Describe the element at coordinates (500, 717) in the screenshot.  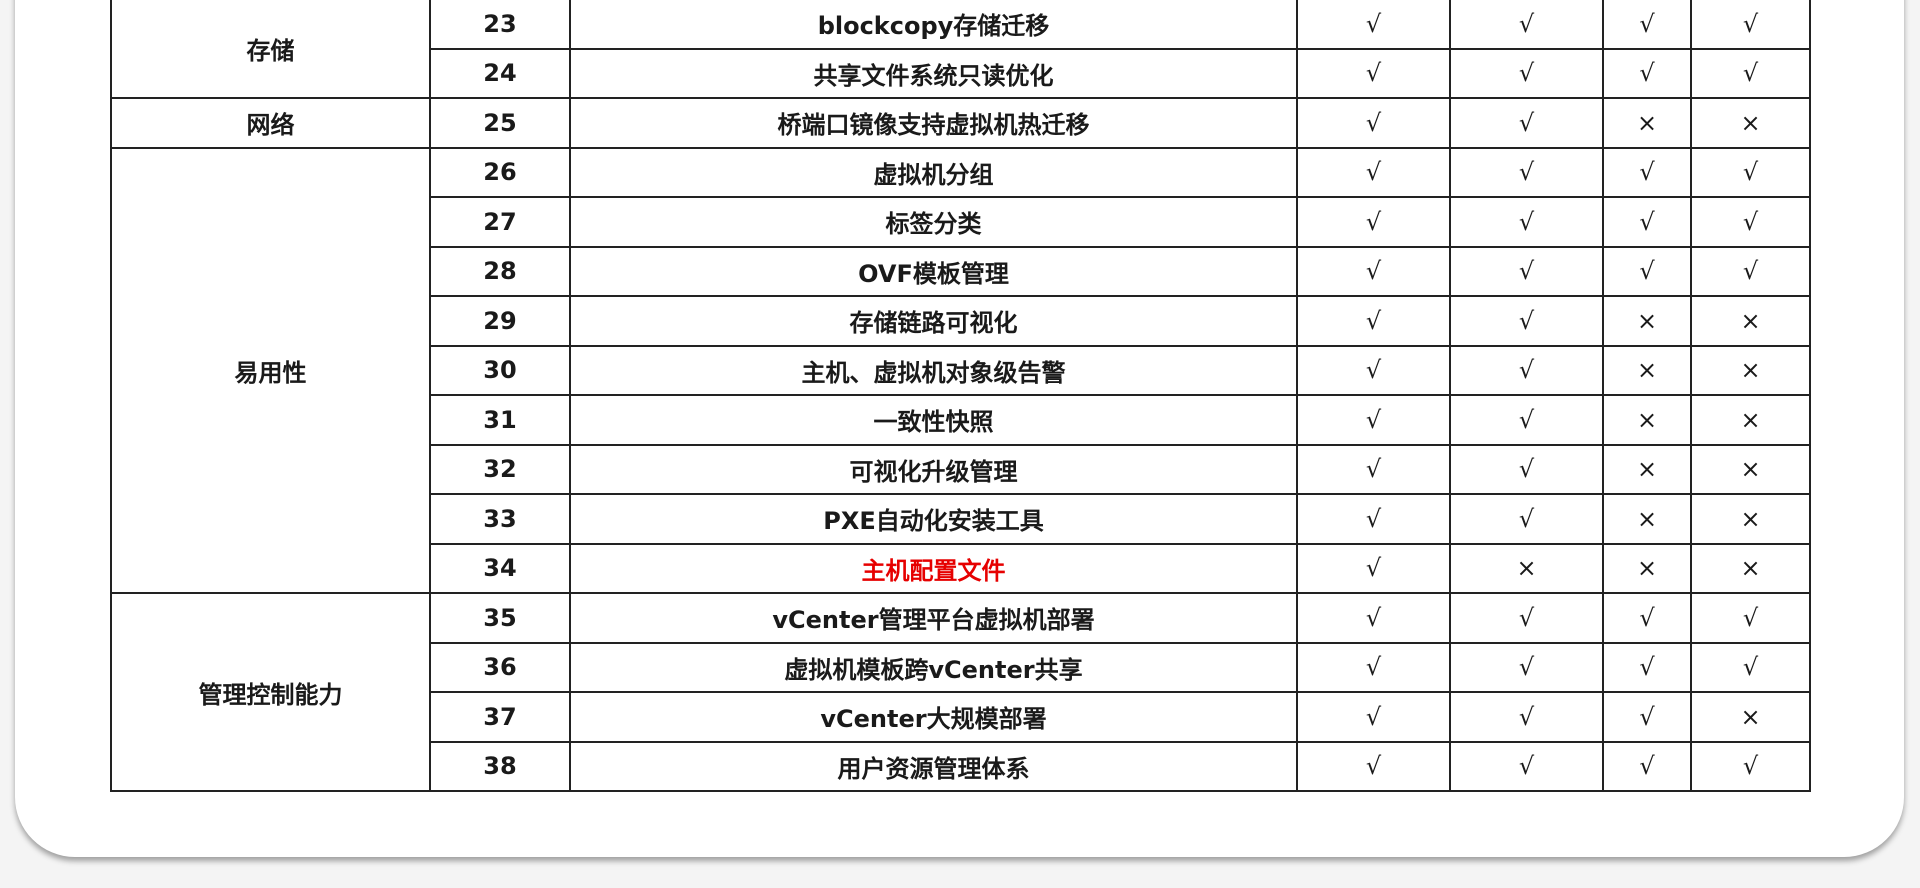
I see `row-number: 37` at that location.